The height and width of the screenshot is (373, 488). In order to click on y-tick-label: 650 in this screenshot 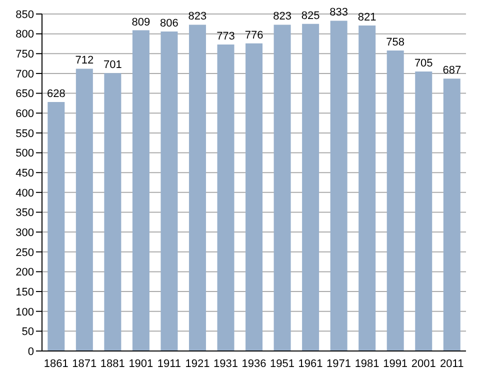, I will do `click(25, 94)`.